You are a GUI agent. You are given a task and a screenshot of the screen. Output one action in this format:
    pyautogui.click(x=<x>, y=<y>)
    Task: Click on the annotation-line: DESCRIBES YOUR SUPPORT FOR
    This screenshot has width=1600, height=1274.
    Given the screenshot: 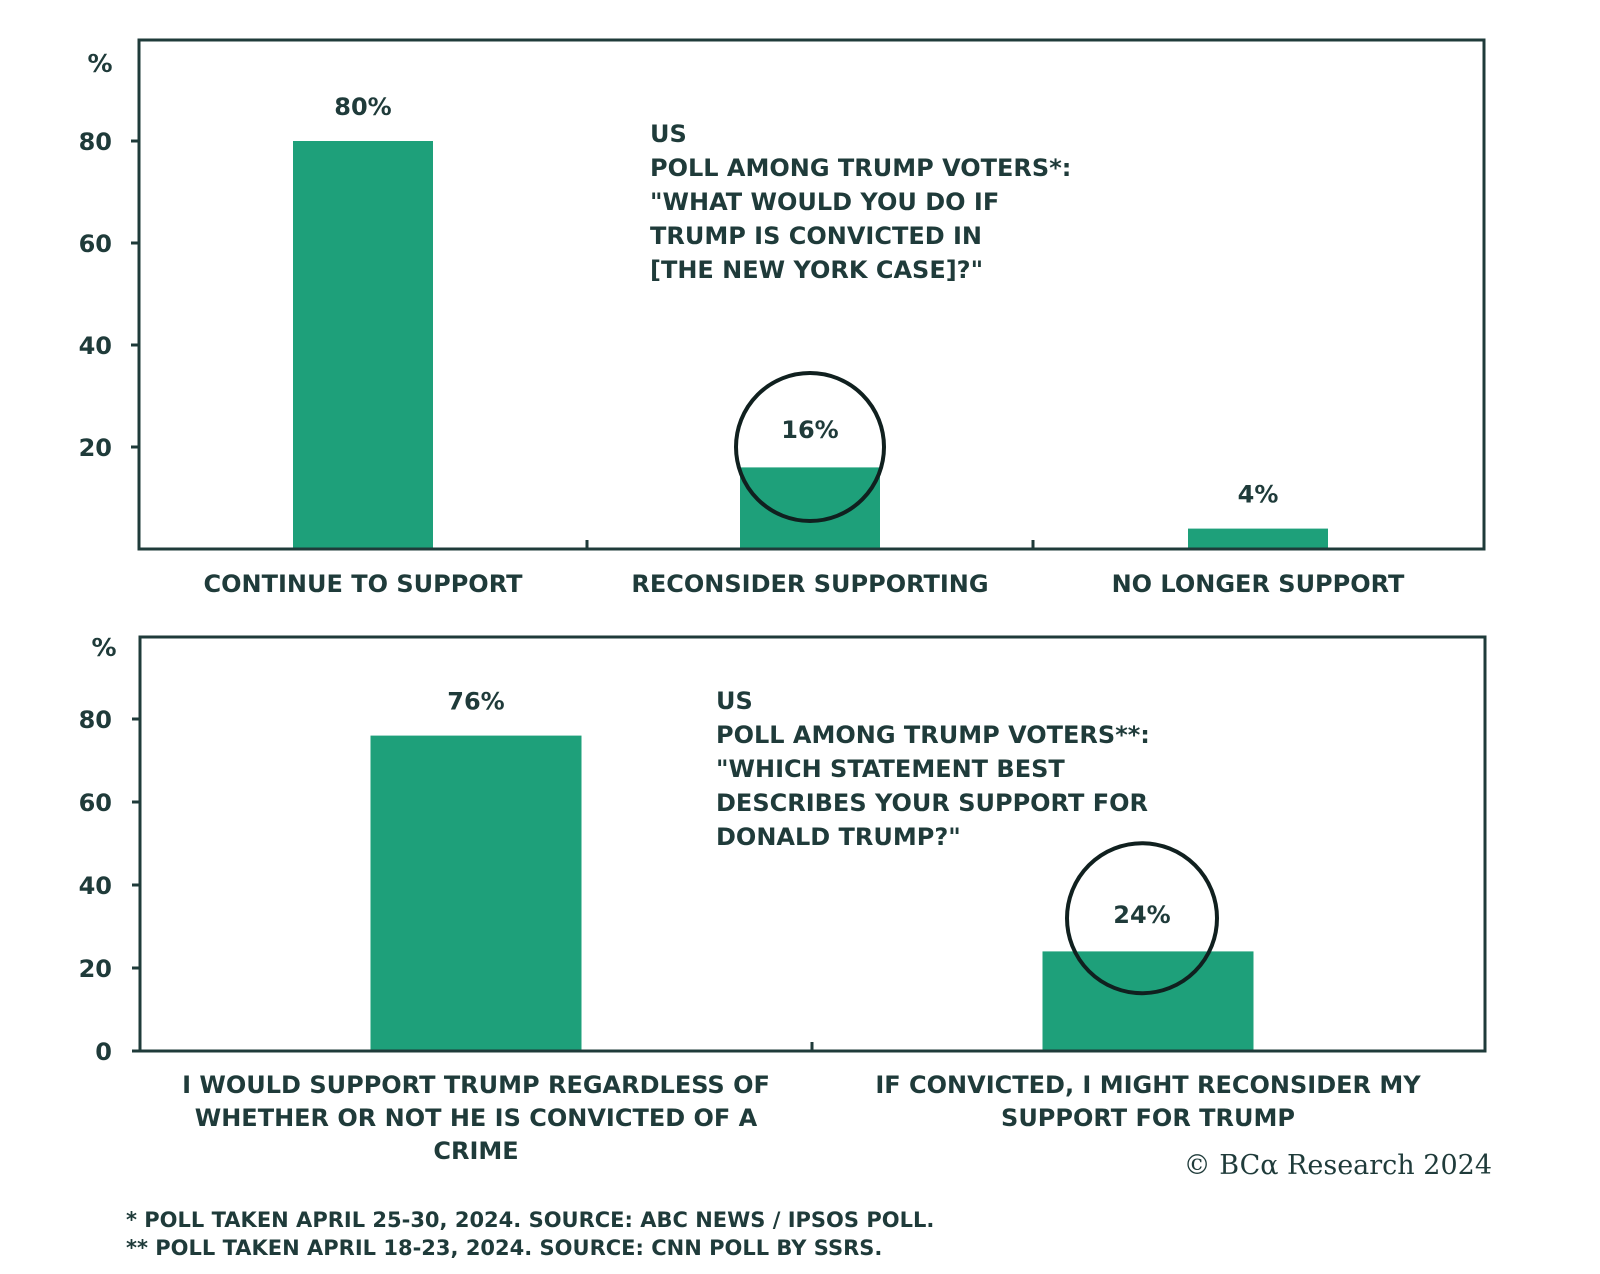 What is the action you would take?
    pyautogui.click(x=932, y=803)
    